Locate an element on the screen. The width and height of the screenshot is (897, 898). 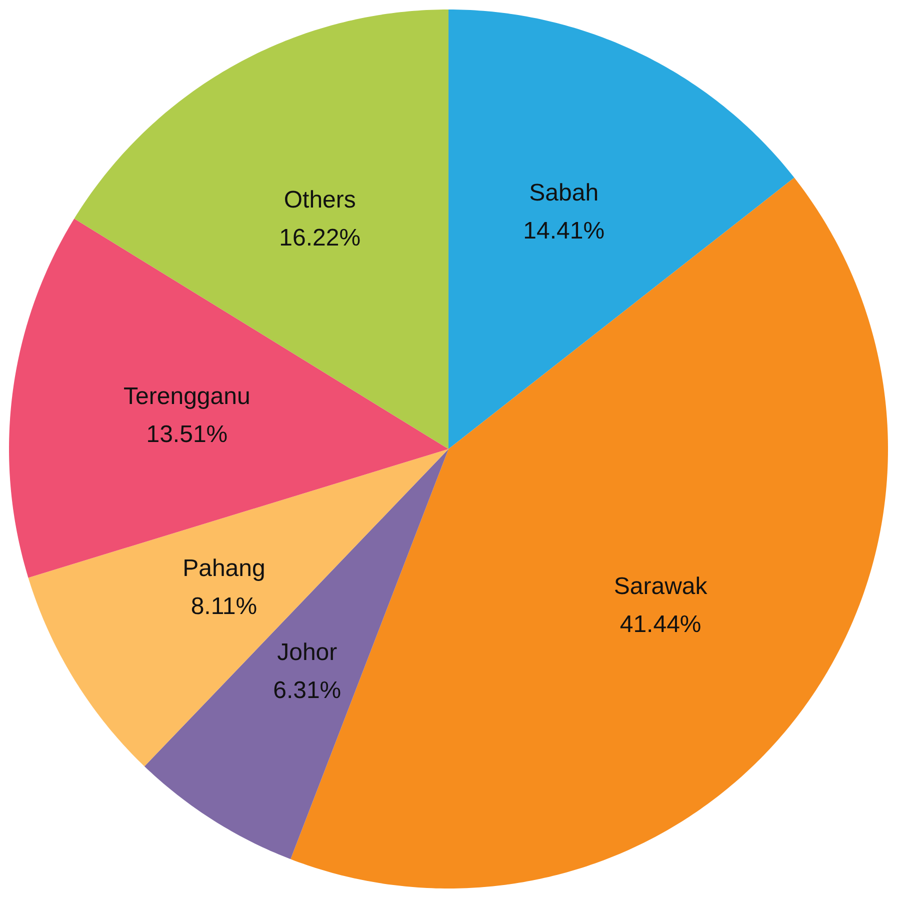
data-label: 6.31% is located at coordinates (307, 690).